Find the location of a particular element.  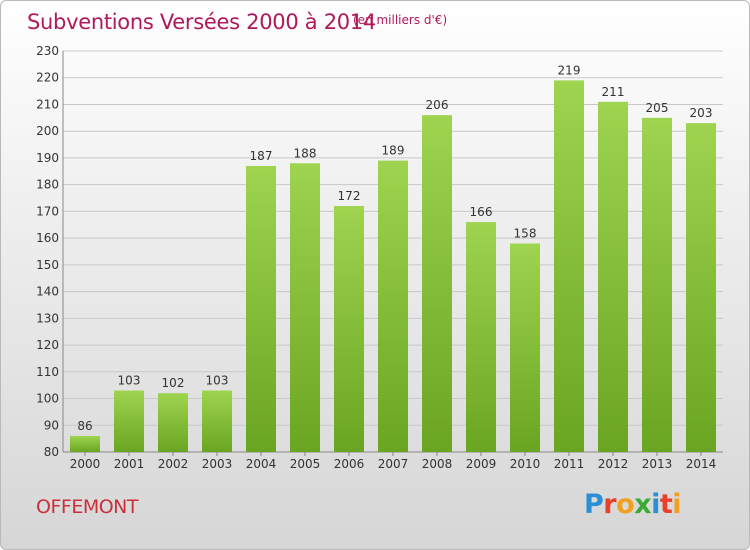

y-tick-label: 200 is located at coordinates (47, 131).